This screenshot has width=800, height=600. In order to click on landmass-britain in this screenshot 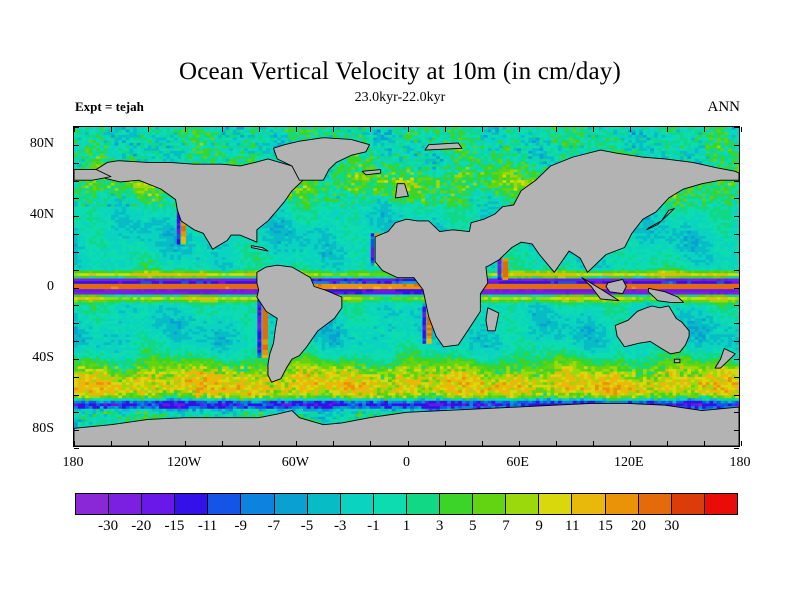, I will do `click(401, 191)`.